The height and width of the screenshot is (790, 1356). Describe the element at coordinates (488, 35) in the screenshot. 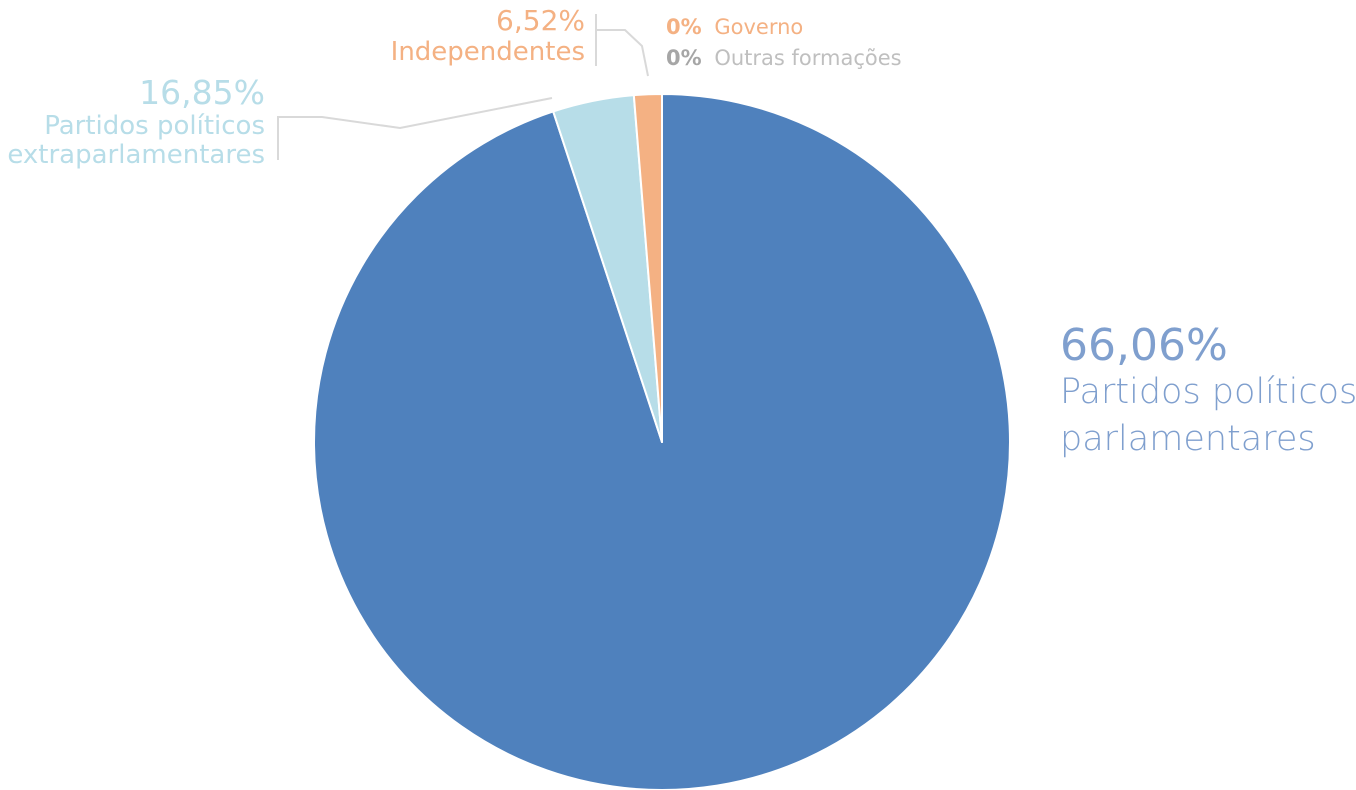

I see `data-label-independentes: 6,52% Independentes` at that location.